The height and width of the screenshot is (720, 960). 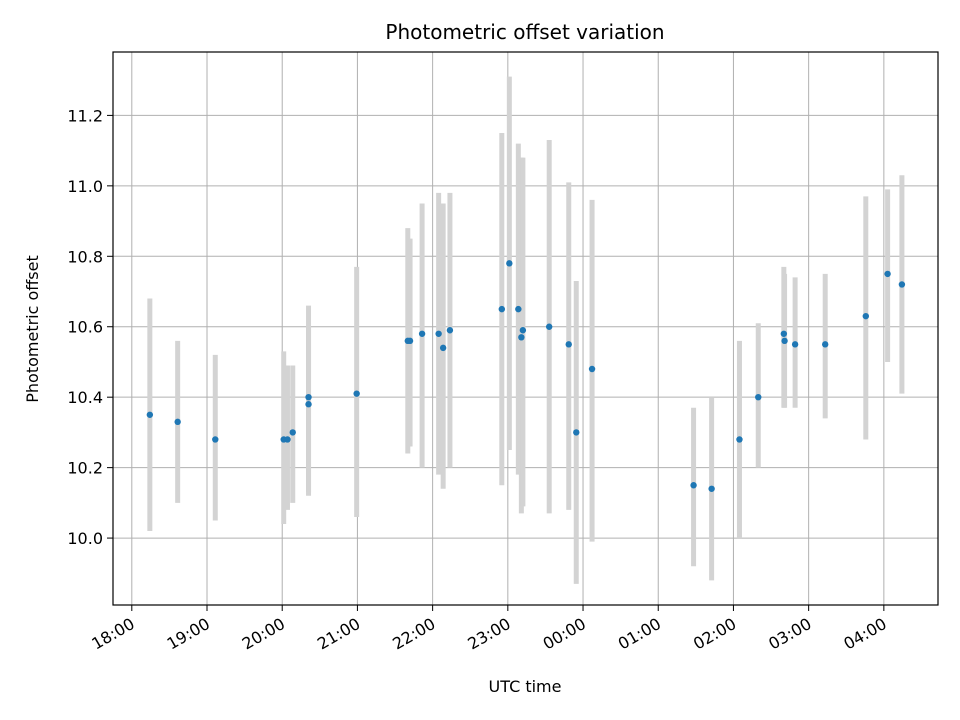 What do you see at coordinates (85, 538) in the screenshot?
I see `y-tick-label: 10.0` at bounding box center [85, 538].